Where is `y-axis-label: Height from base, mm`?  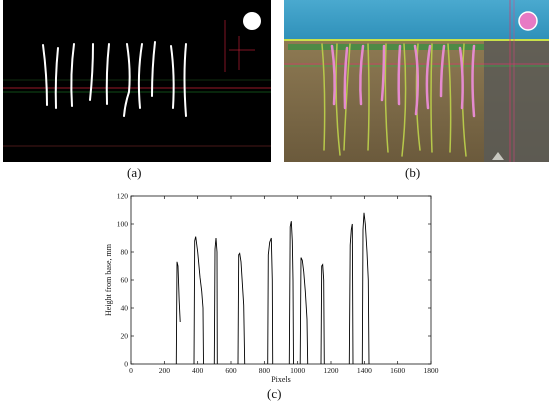
y-axis-label: Height from base, mm is located at coordinates (108, 279).